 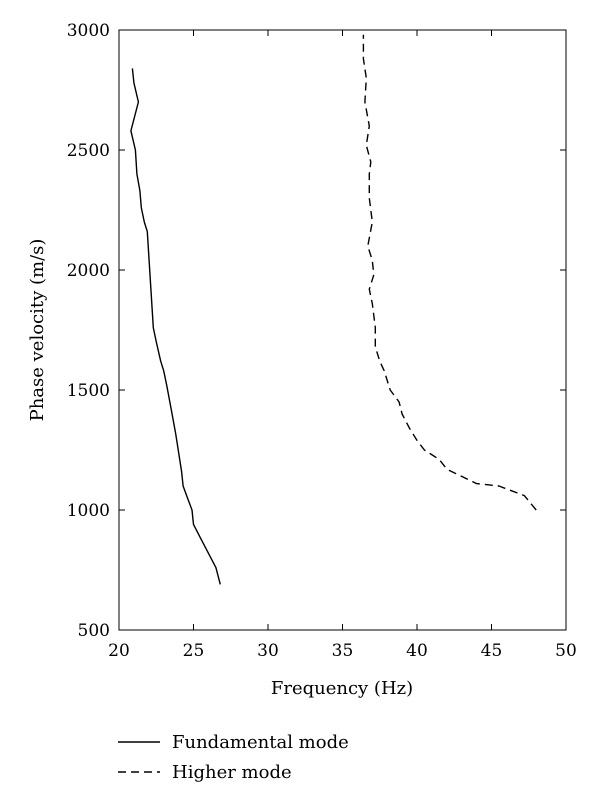 What do you see at coordinates (342, 688) in the screenshot?
I see `x-axis-label: Frequency (Hz)` at bounding box center [342, 688].